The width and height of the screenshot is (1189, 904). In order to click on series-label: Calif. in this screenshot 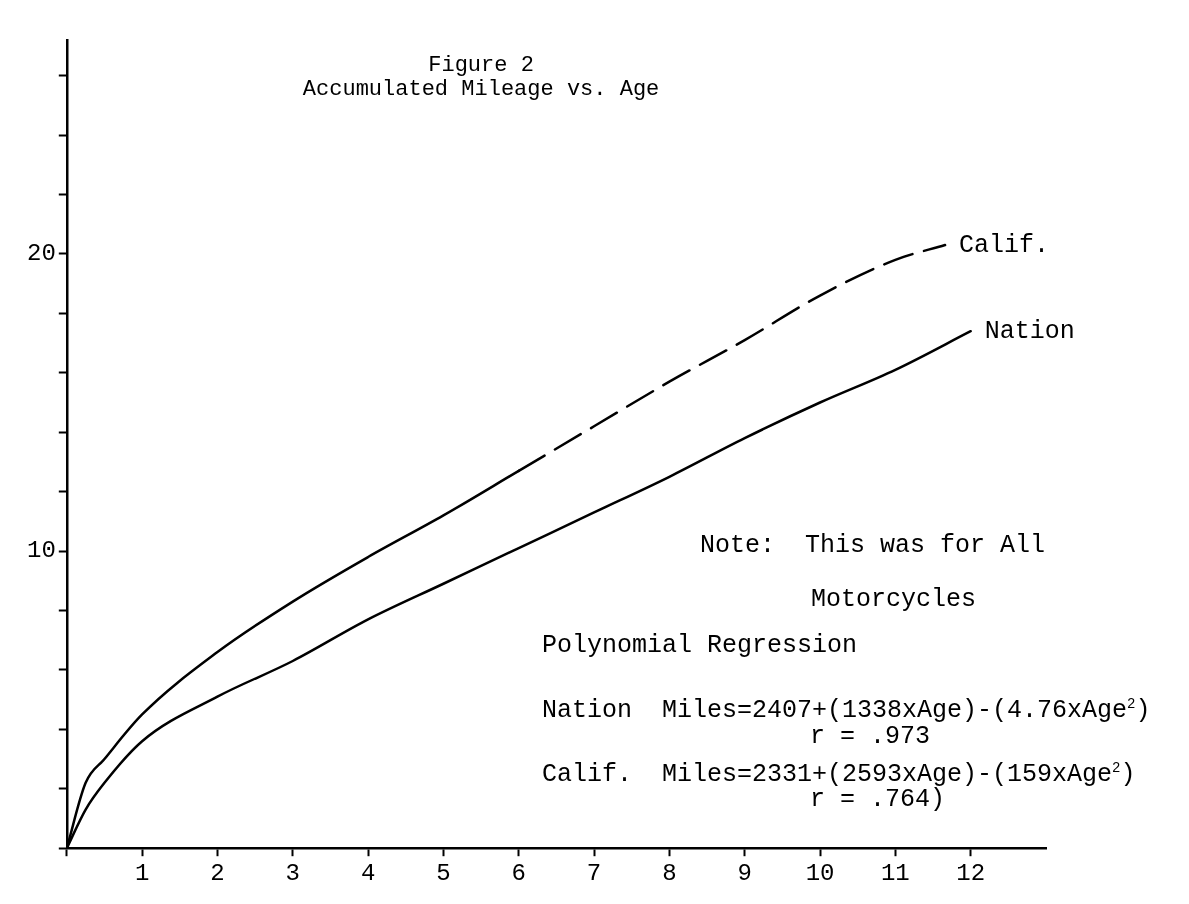, I will do `click(1004, 245)`.